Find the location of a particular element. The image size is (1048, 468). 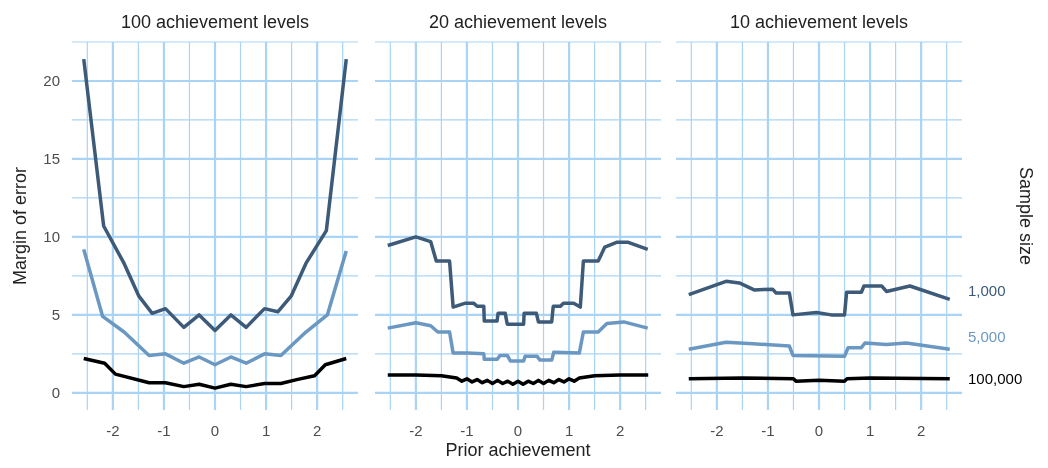

series-label: 100,000 is located at coordinates (995, 378).